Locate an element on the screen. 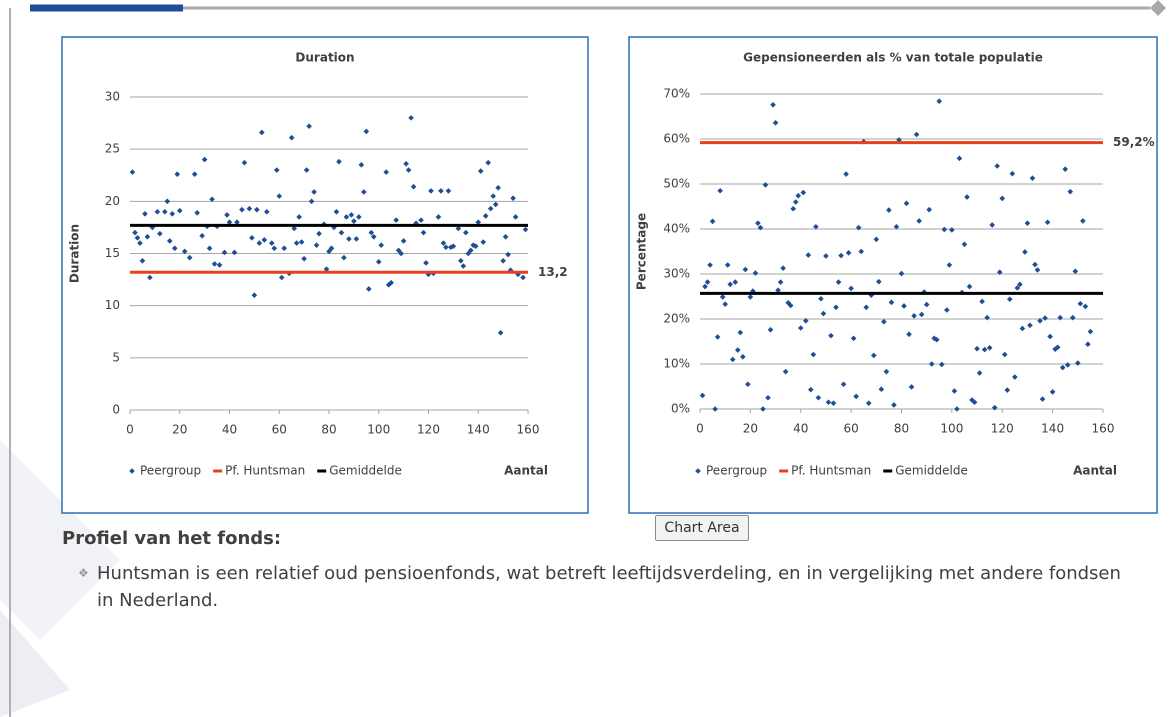 The image size is (1170, 717). x-tick-label: 20 is located at coordinates (750, 429).